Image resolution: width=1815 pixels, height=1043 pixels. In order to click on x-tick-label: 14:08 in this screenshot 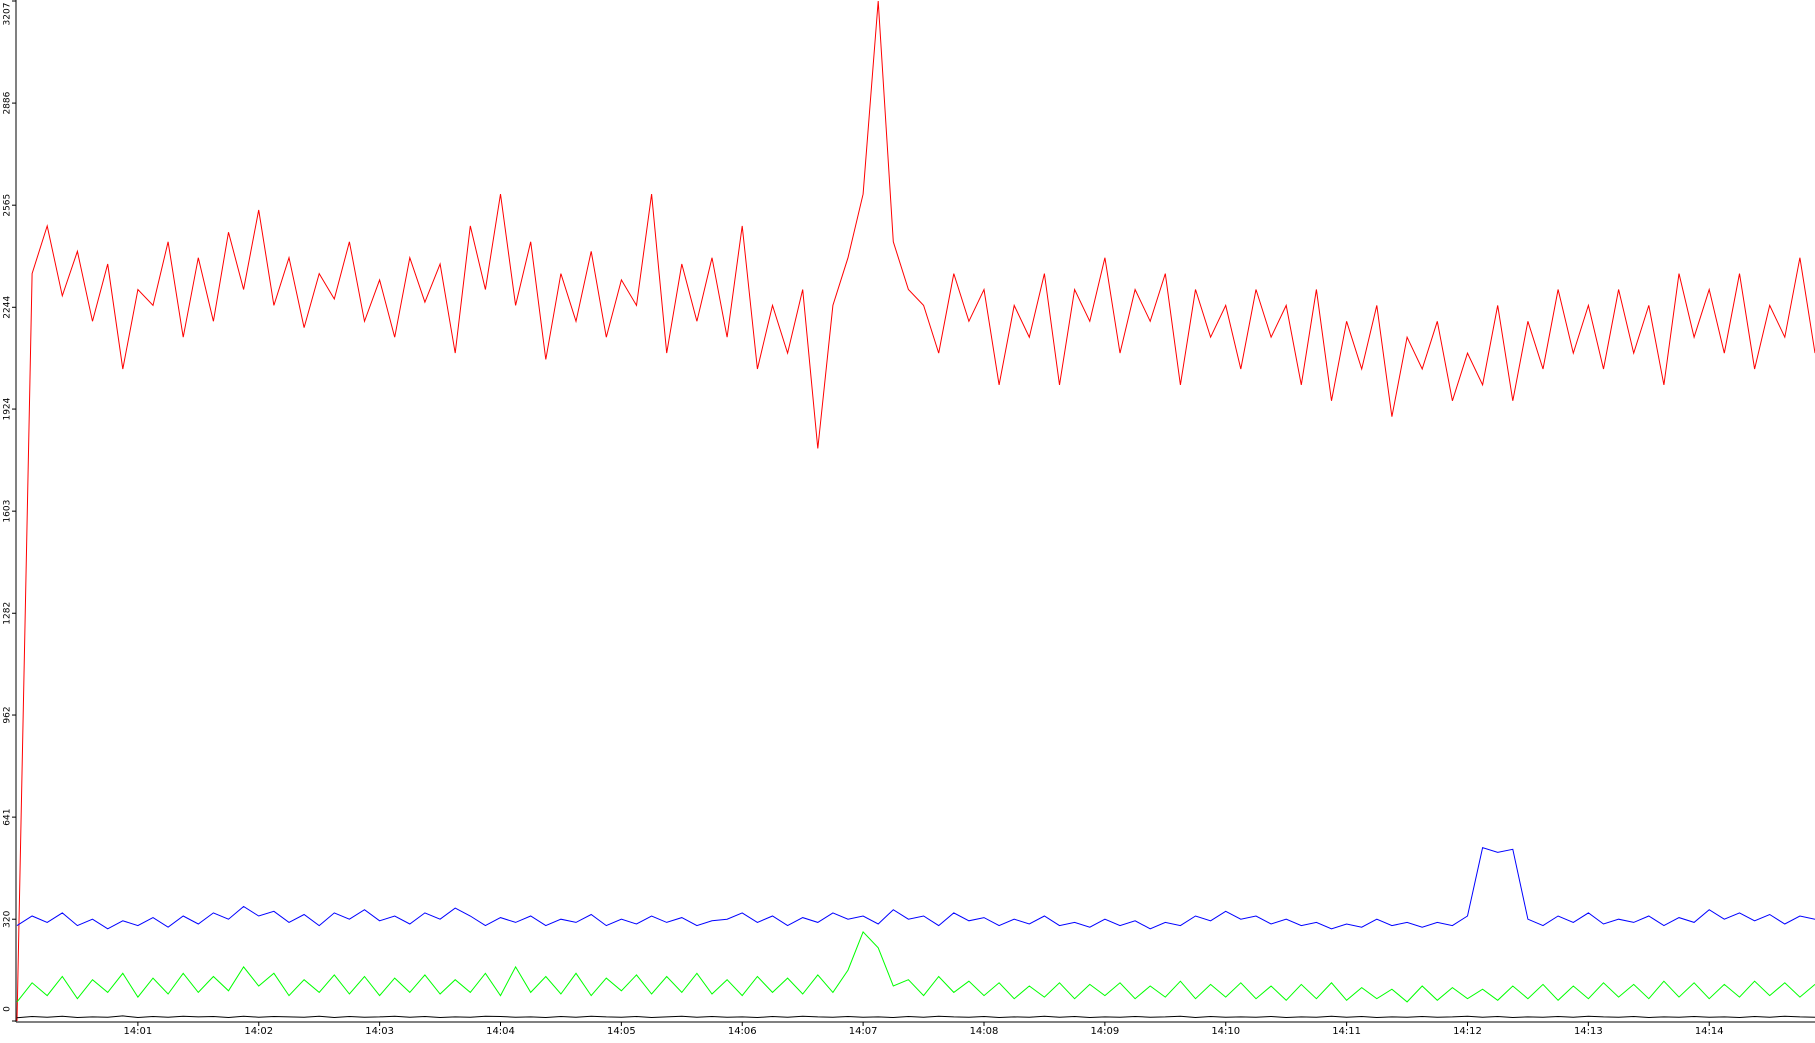, I will do `click(984, 1031)`.